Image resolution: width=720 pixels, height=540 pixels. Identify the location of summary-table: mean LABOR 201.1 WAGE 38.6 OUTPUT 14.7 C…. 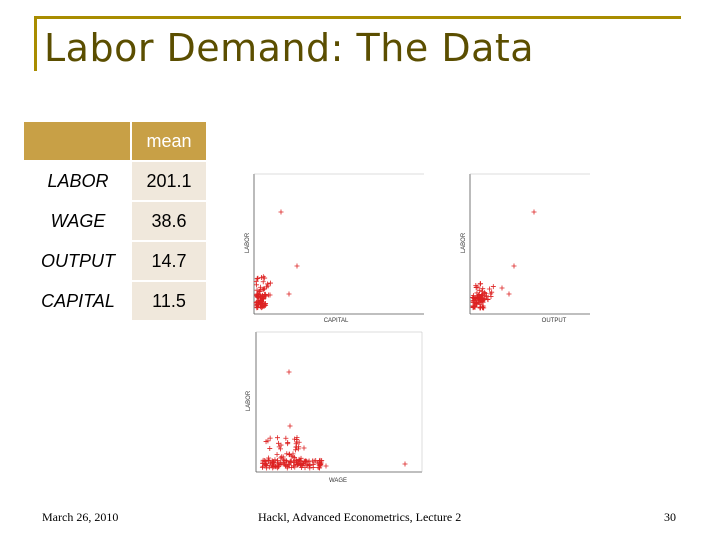
(115, 222).